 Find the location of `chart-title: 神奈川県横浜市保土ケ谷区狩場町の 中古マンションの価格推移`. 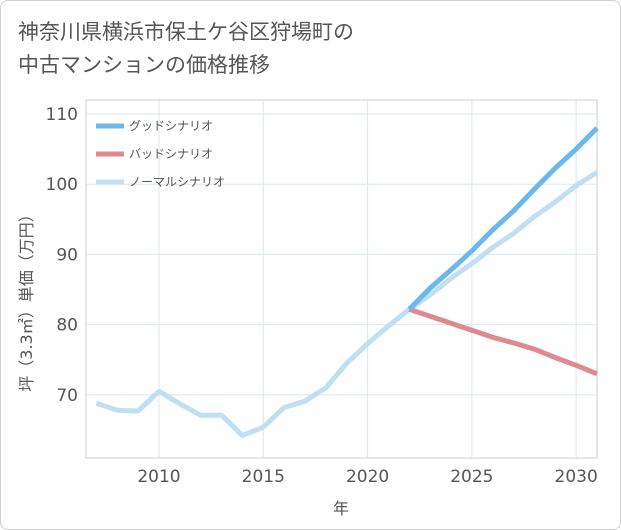

chart-title: 神奈川県横浜市保土ケ谷区狩場町の 中古マンションの価格推移 is located at coordinates (186, 48).